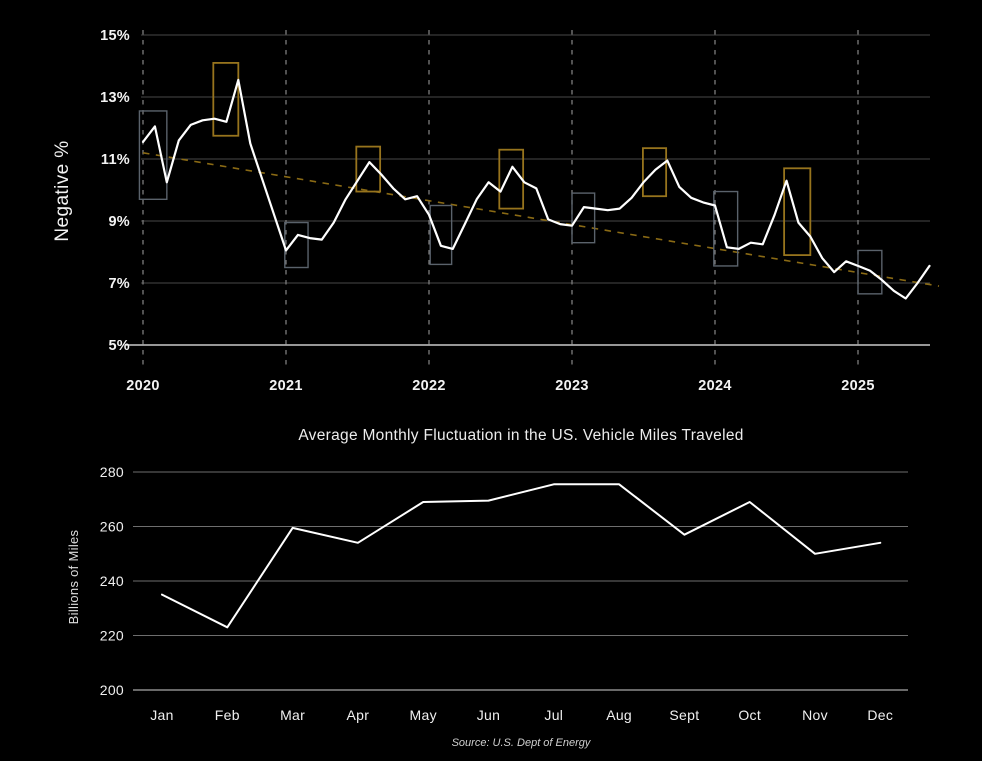  What do you see at coordinates (285, 386) in the screenshot?
I see `year-tick-label: 2021` at bounding box center [285, 386].